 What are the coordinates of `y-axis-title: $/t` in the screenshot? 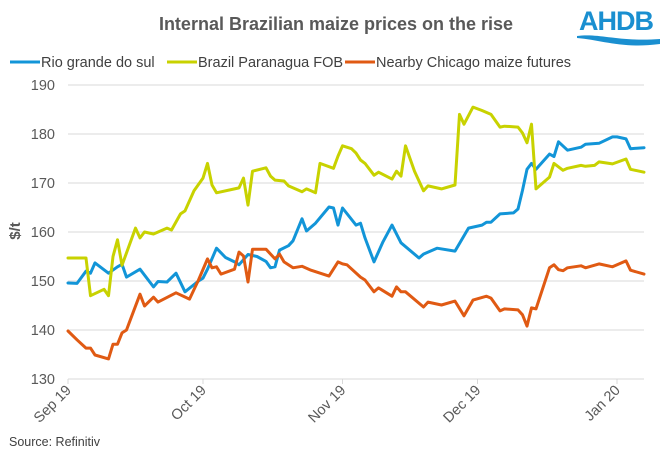 It's located at (15, 231).